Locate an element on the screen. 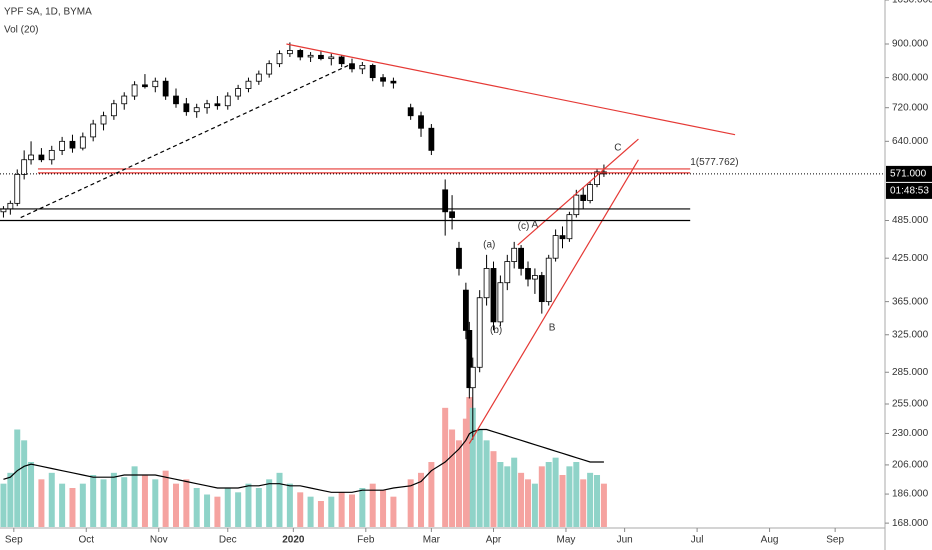 The image size is (932, 550). x-tick-label: May is located at coordinates (566, 540).